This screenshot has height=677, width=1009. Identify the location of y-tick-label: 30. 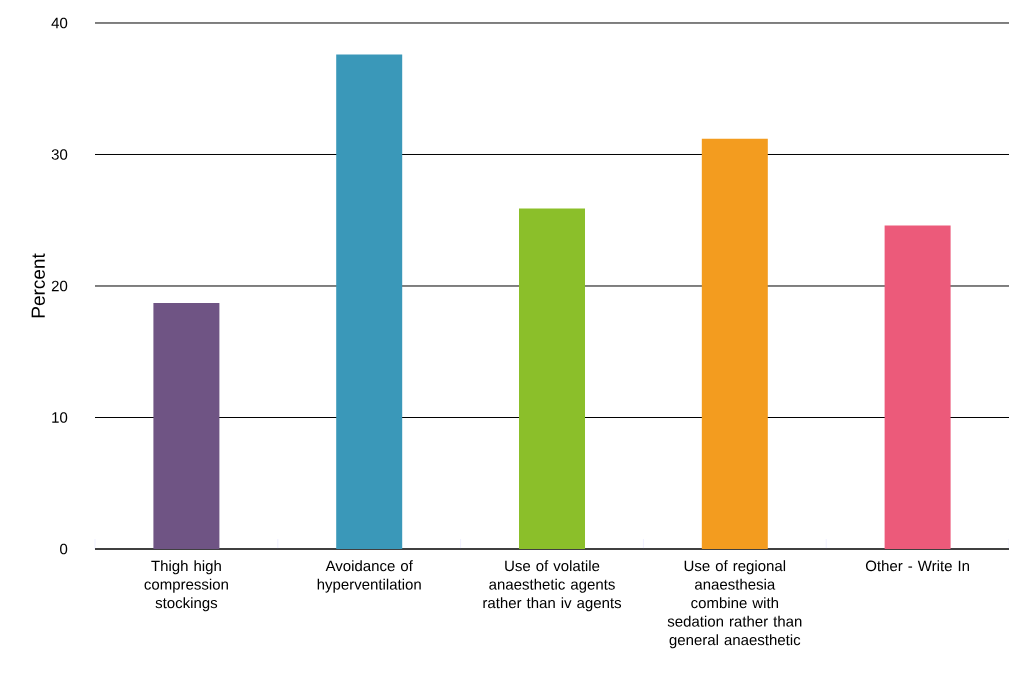
(59, 154).